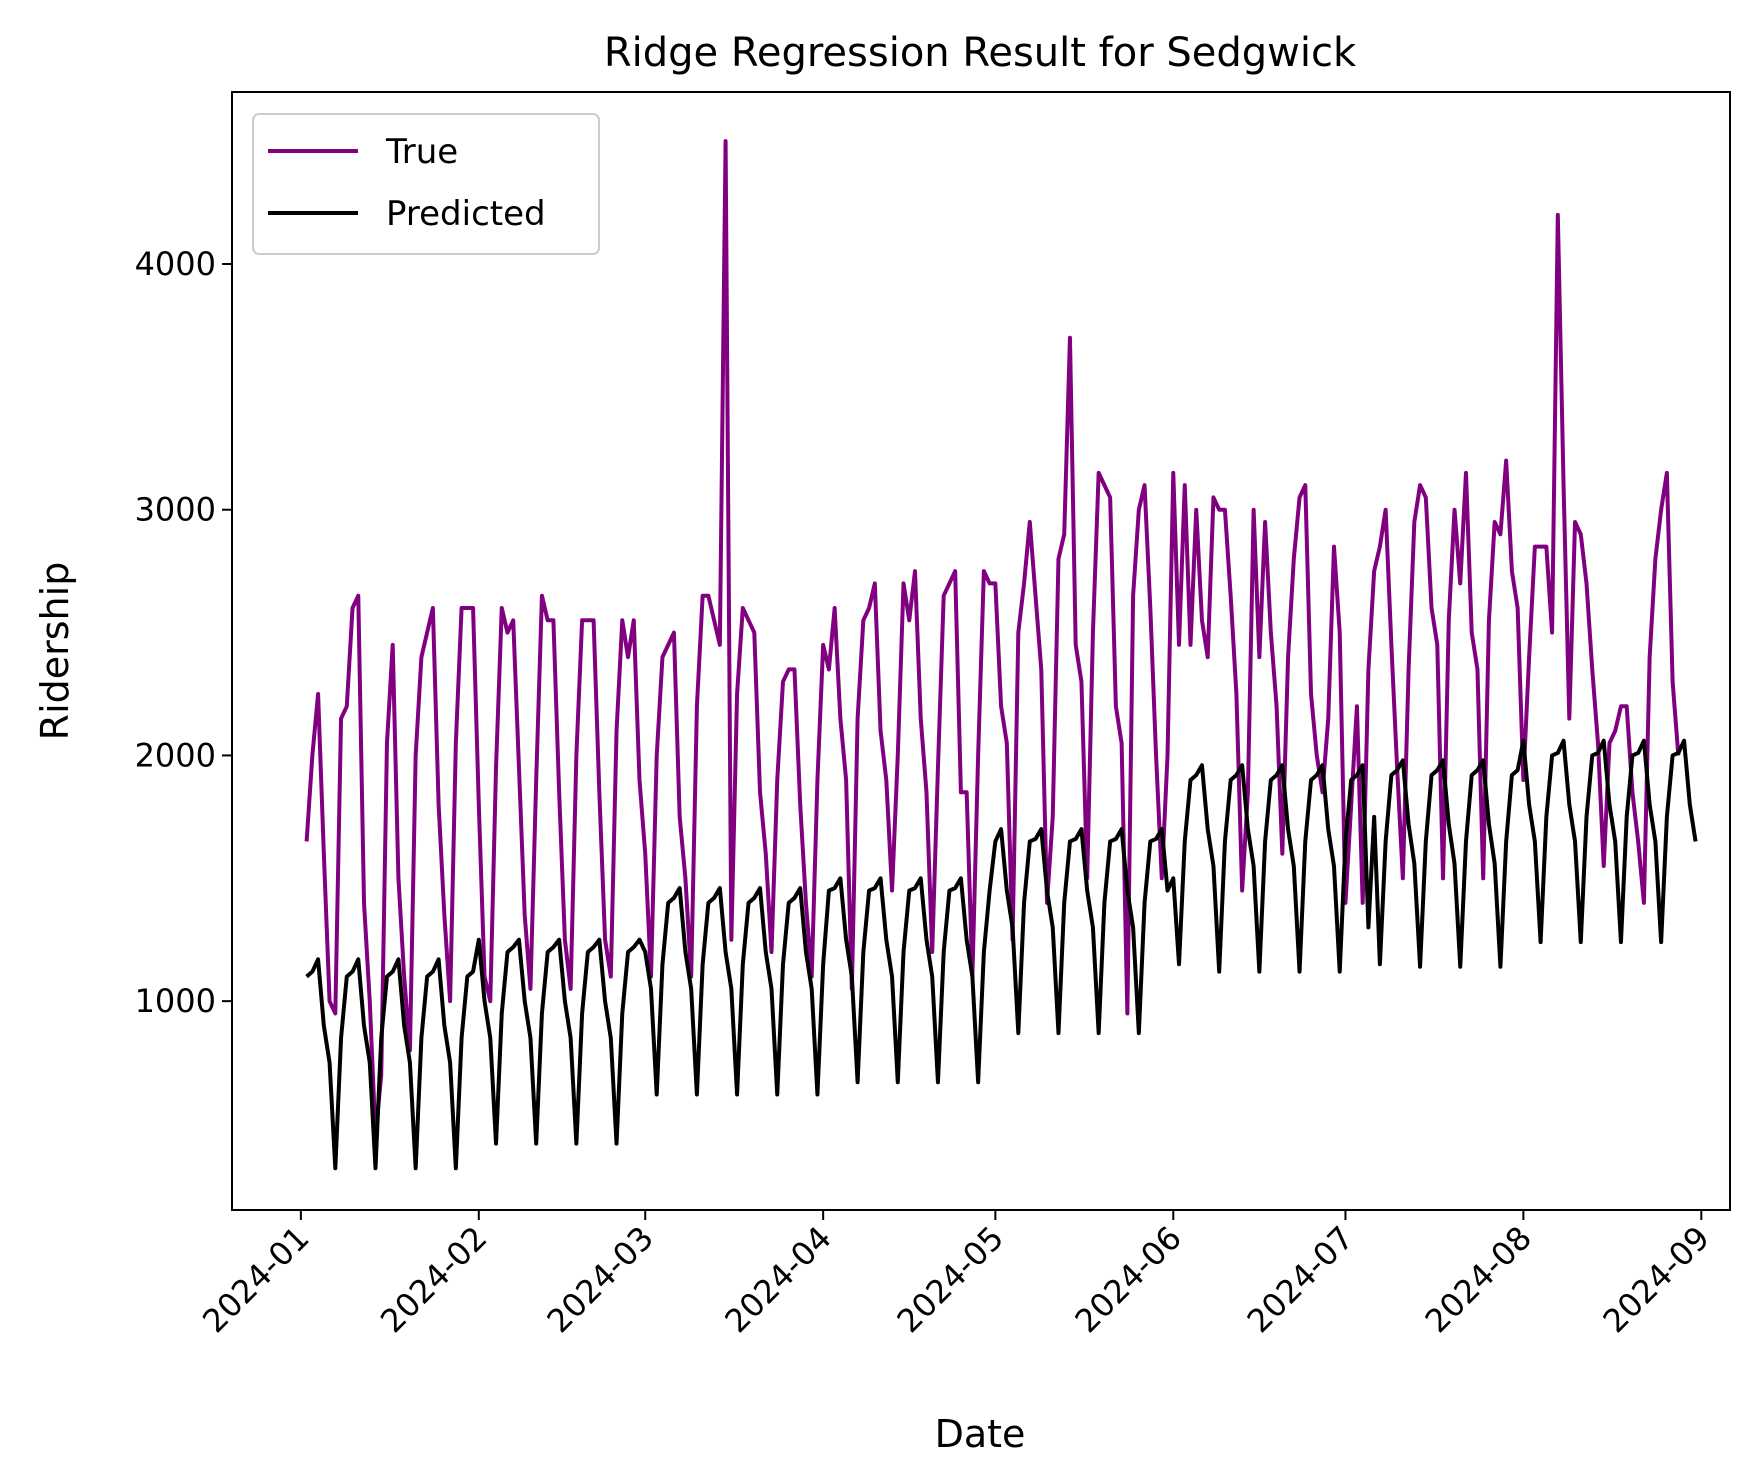  I want to click on y-tick-label: 1000, so click(175, 1001).